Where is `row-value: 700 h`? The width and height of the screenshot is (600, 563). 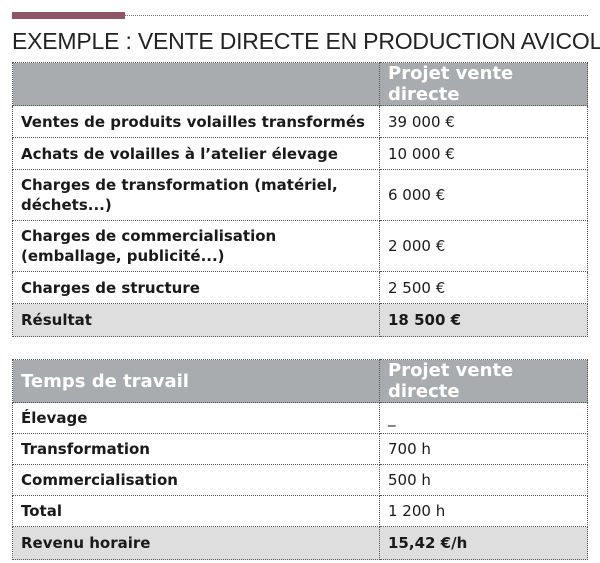 row-value: 700 h is located at coordinates (483, 449).